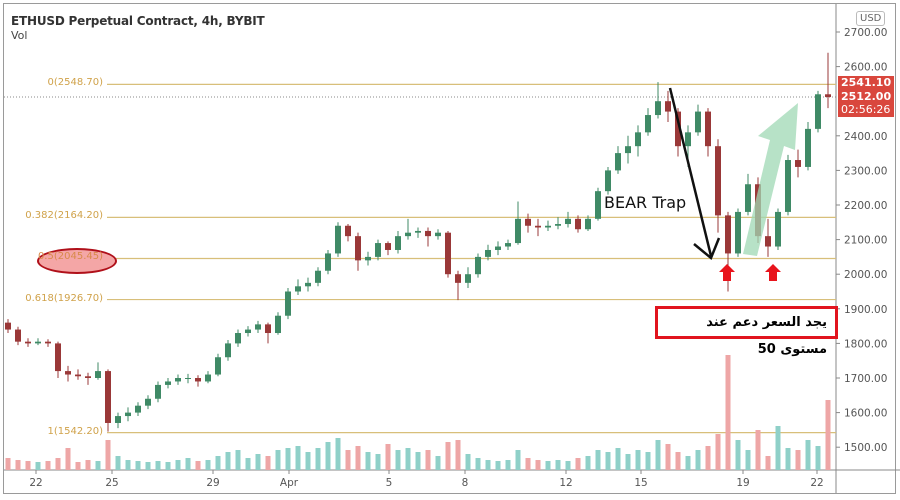 Image resolution: width=900 pixels, height=500 pixels. I want to click on x-tick-label: 22, so click(816, 483).